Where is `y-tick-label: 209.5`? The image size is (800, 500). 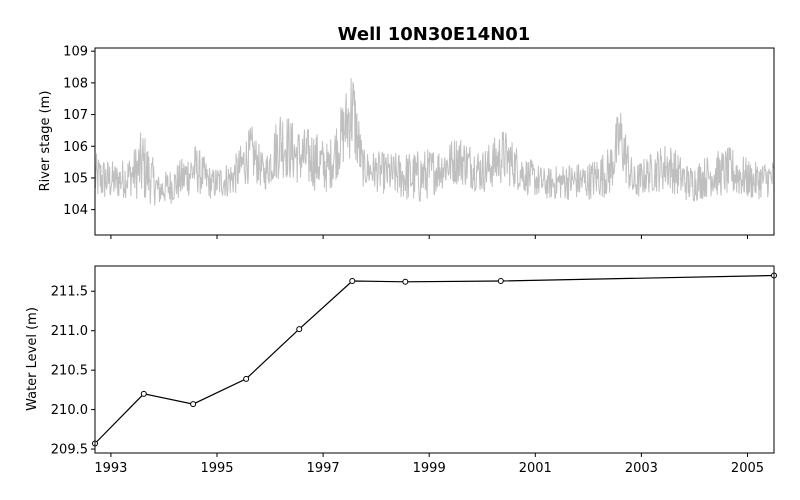
y-tick-label: 209.5 is located at coordinates (69, 450).